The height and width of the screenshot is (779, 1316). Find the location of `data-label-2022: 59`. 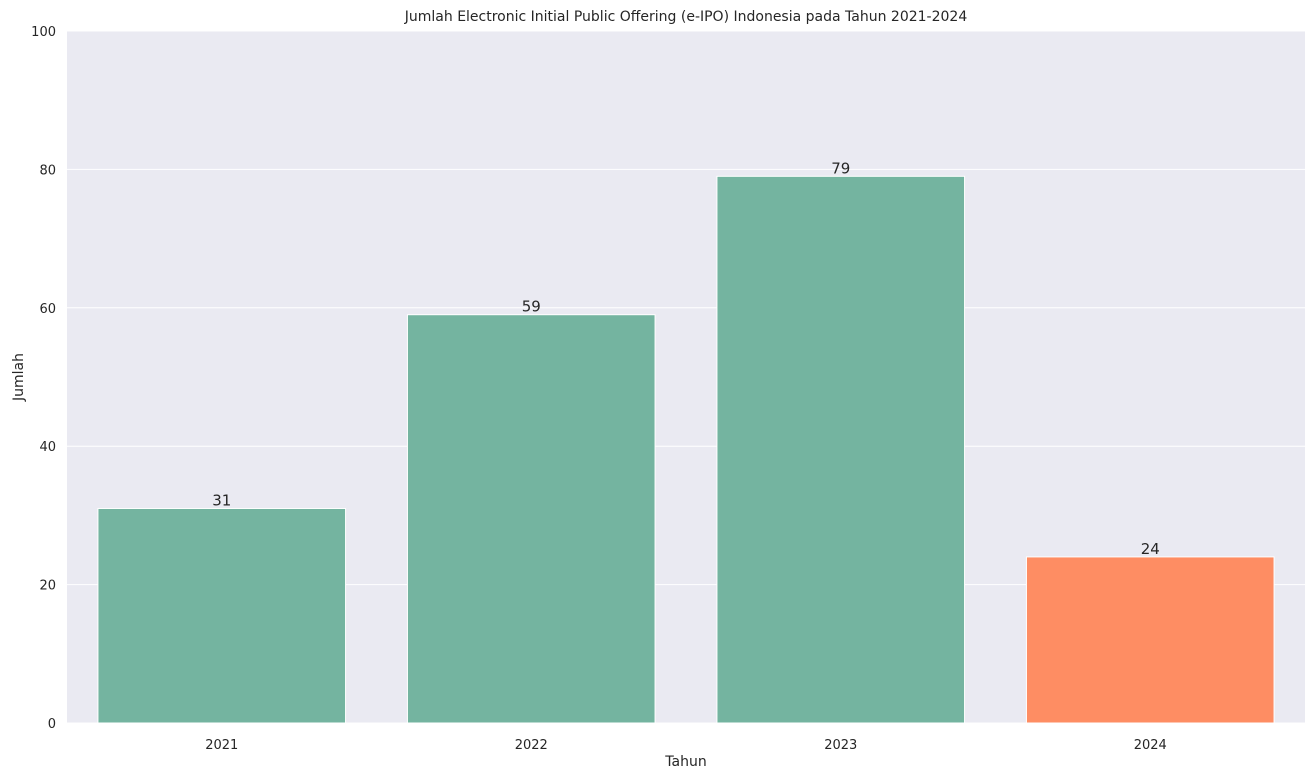

data-label-2022: 59 is located at coordinates (531, 307).